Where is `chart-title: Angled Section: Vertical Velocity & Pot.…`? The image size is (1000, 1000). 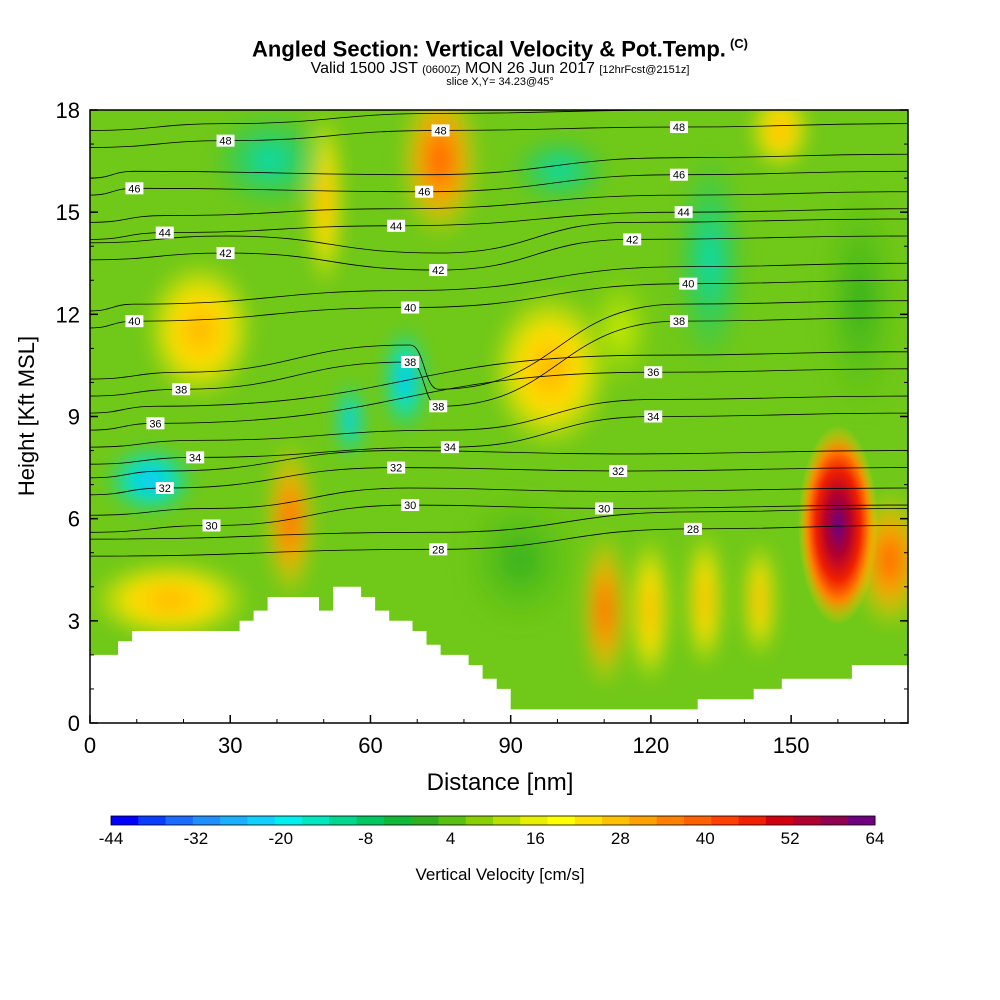
chart-title: Angled Section: Vertical Velocity & Pot.… is located at coordinates (500, 49).